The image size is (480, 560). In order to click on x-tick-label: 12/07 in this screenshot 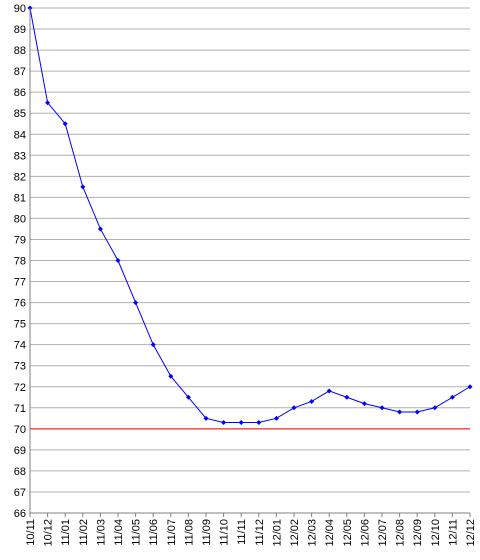, I will do `click(383, 533)`.